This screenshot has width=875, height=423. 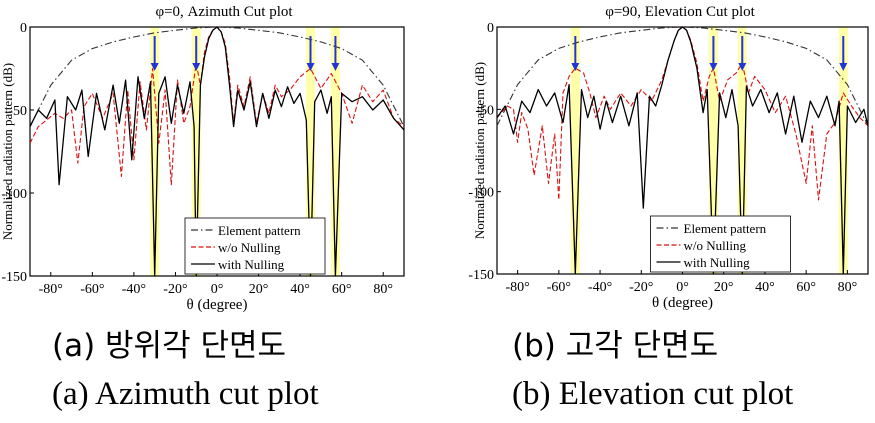 What do you see at coordinates (175, 289) in the screenshot?
I see `azimuth-xtick-label-3: -20°` at bounding box center [175, 289].